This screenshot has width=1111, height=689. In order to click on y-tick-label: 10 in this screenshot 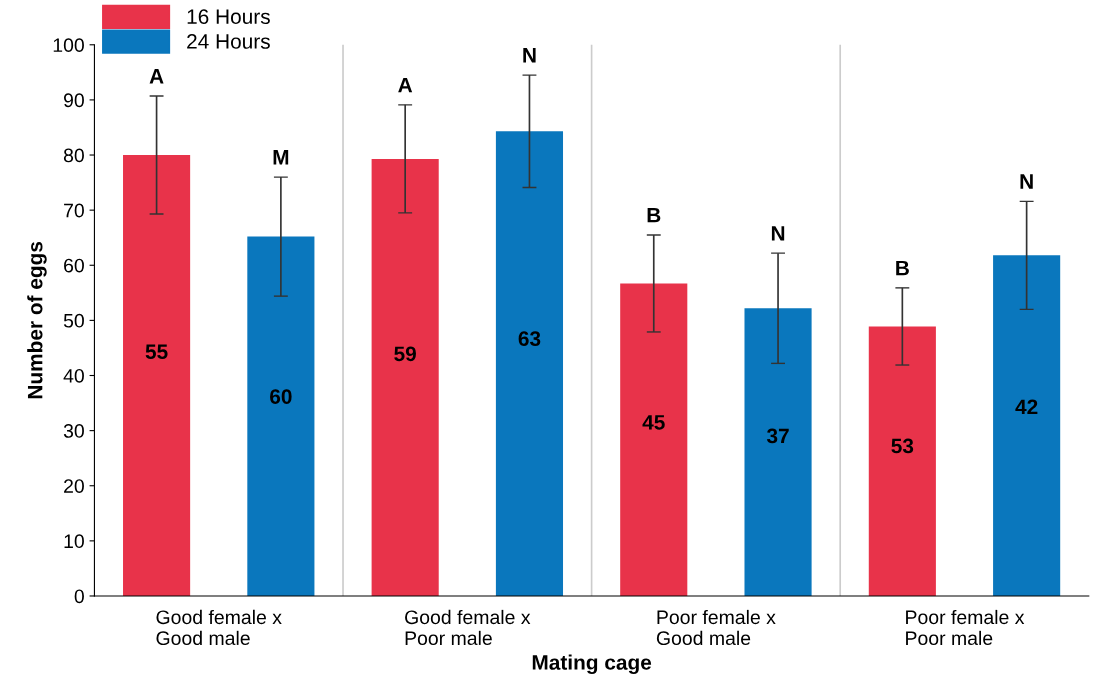, I will do `click(74, 541)`.